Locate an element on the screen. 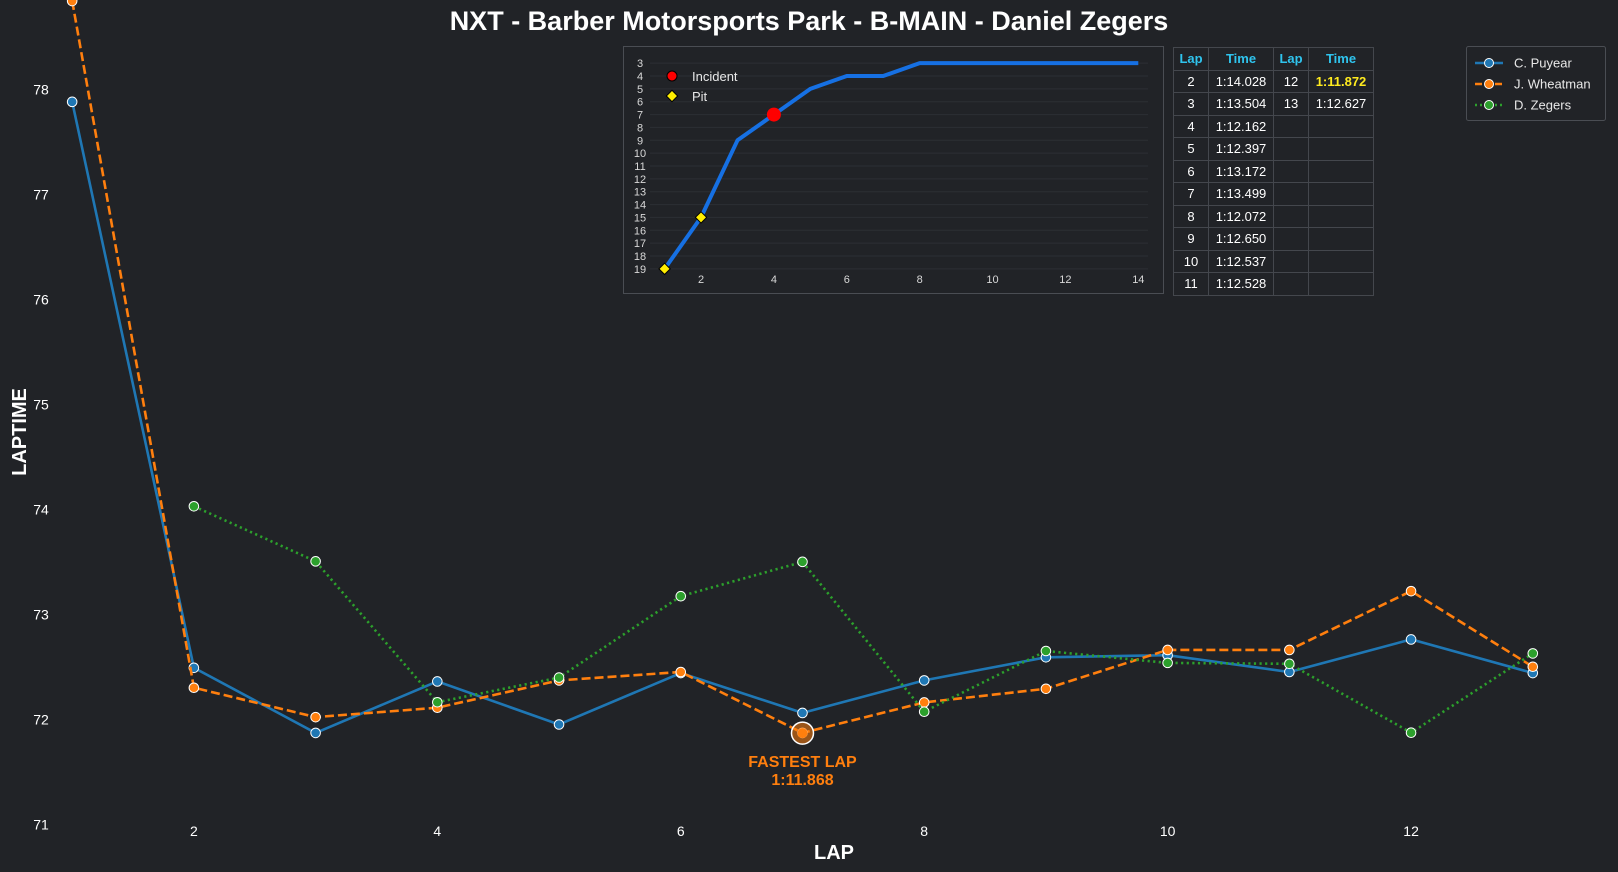 The image size is (1618, 872). lap-table-row: 8 1:12.072 is located at coordinates (1273, 216).